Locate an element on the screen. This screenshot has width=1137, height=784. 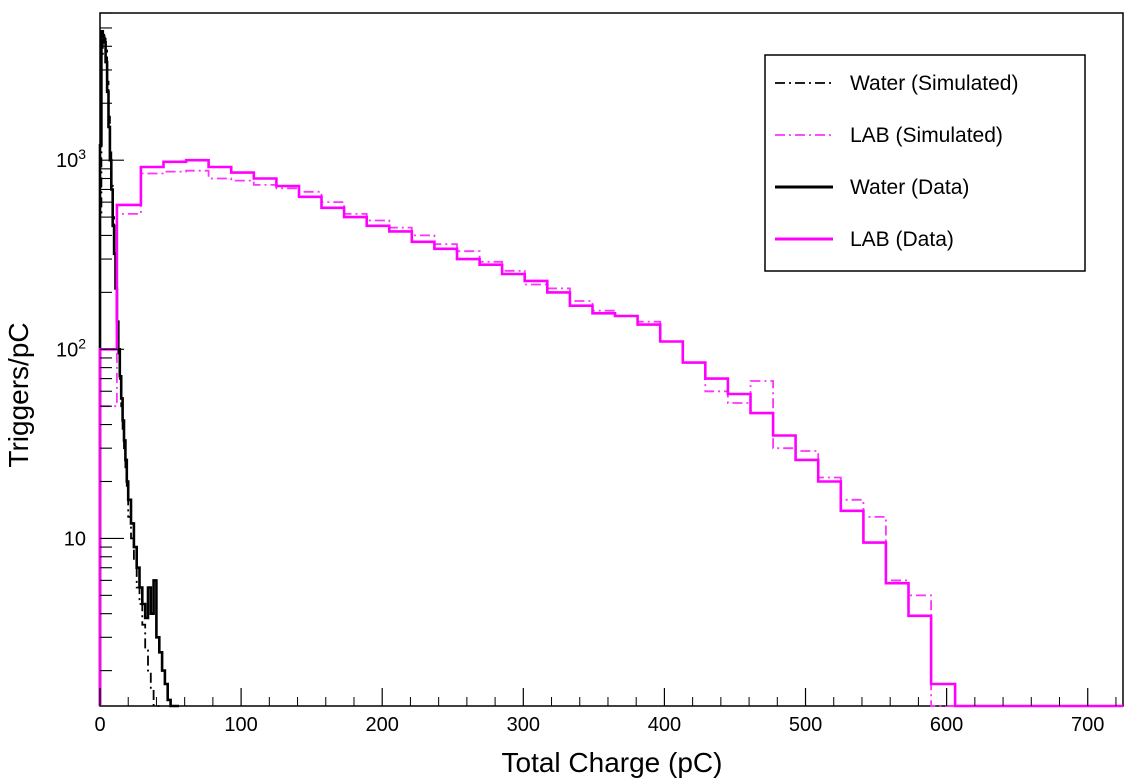
y-axis-title: Triggers/pC is located at coordinates (18, 394).